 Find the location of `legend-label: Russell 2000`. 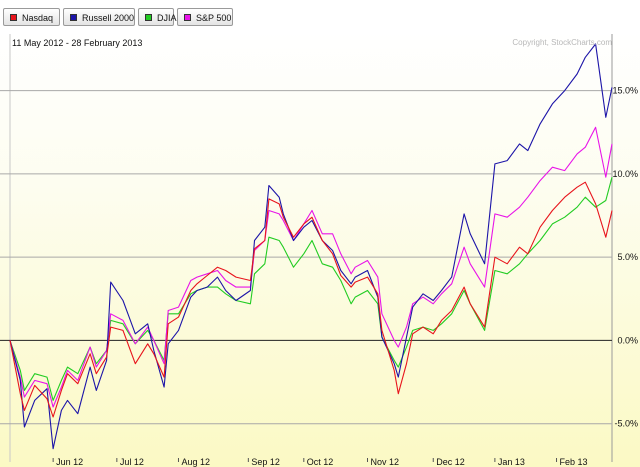

legend-label: Russell 2000 is located at coordinates (108, 18).